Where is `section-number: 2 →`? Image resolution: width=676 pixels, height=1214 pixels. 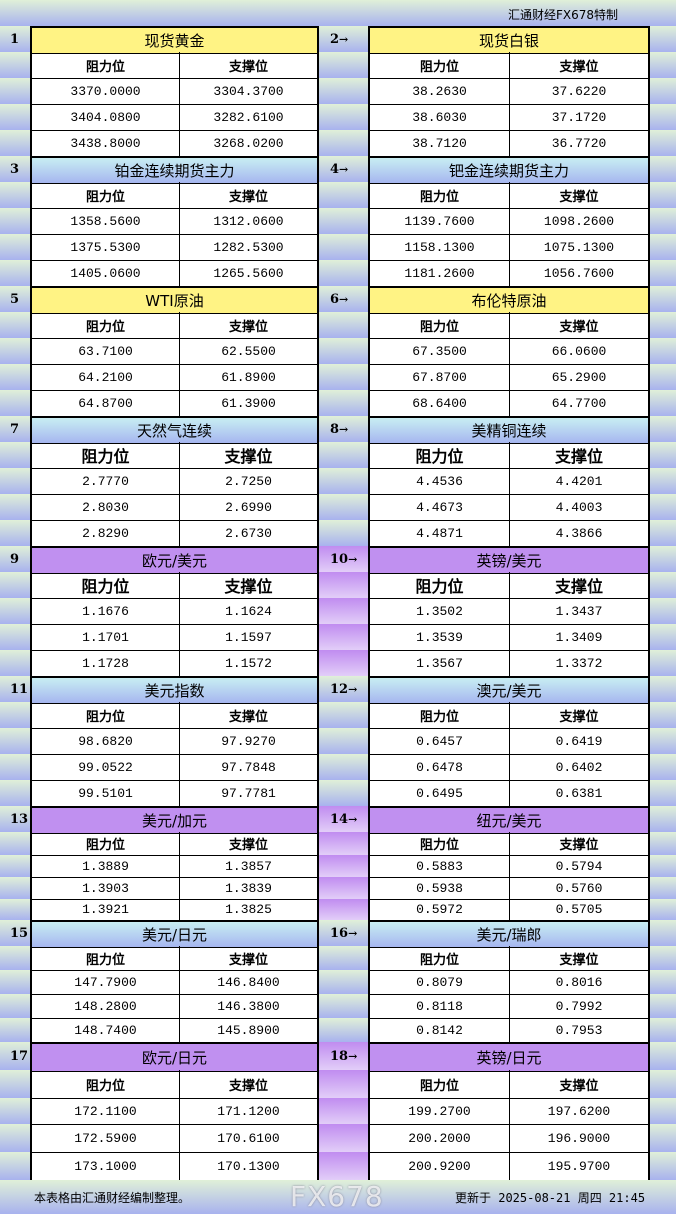 section-number: 2 → is located at coordinates (339, 39).